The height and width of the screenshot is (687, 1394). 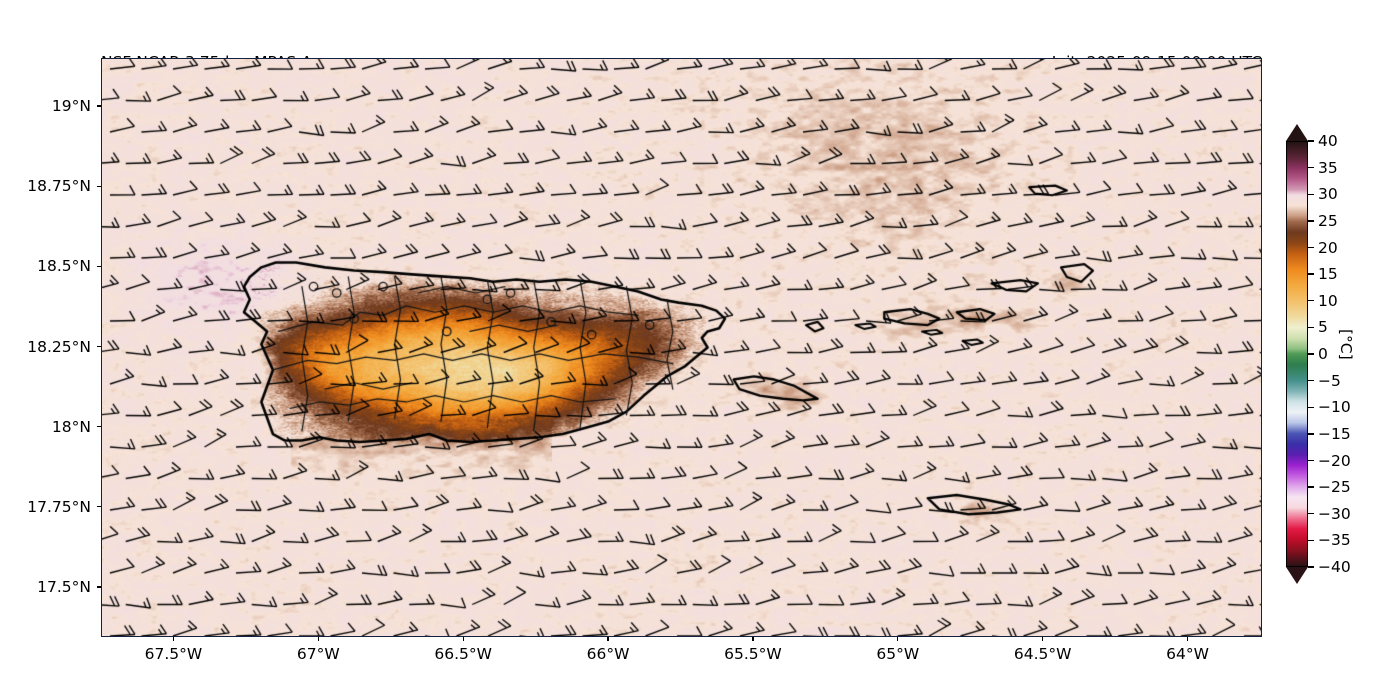 What do you see at coordinates (1297, 132) in the screenshot?
I see `colorbar-over-arrow` at bounding box center [1297, 132].